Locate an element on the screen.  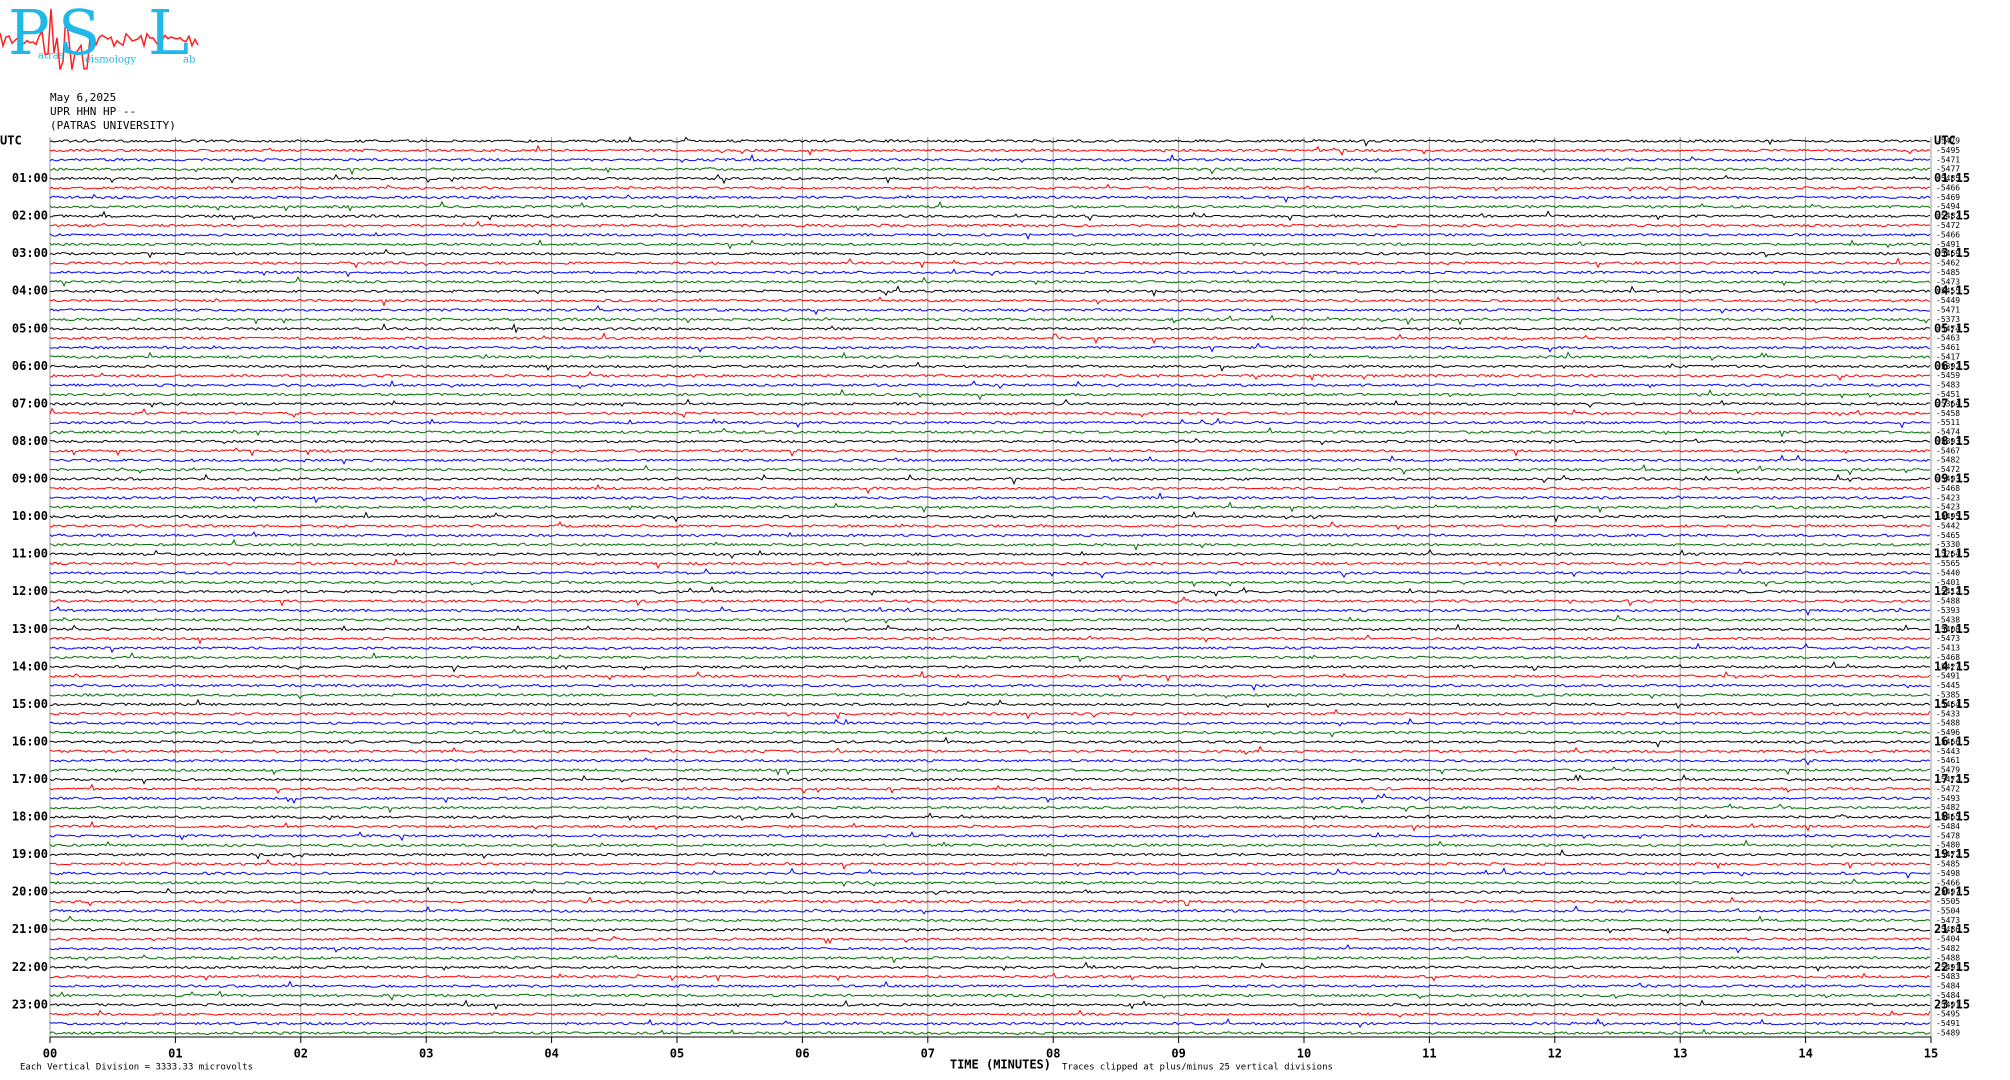
trace-offset: -5462 is located at coordinates (1948, 263).